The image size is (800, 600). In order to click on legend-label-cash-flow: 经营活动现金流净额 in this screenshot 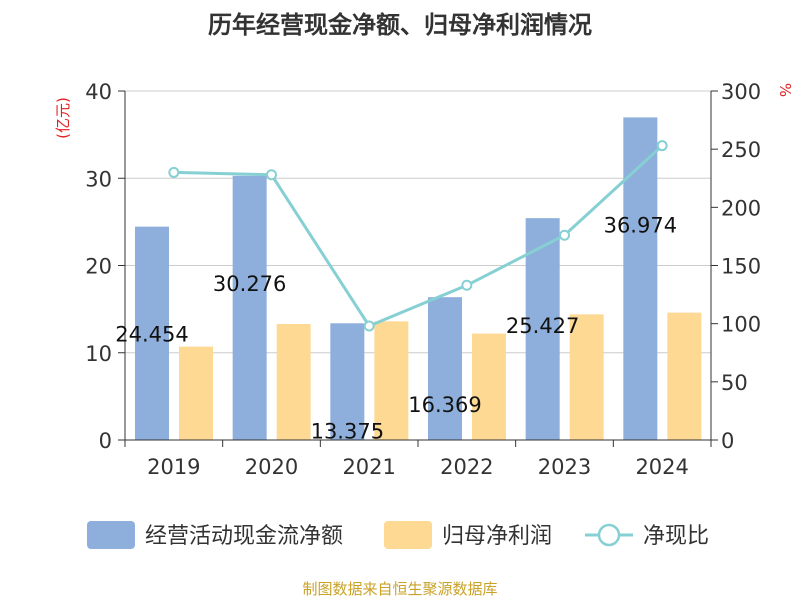, I will do `click(244, 536)`.